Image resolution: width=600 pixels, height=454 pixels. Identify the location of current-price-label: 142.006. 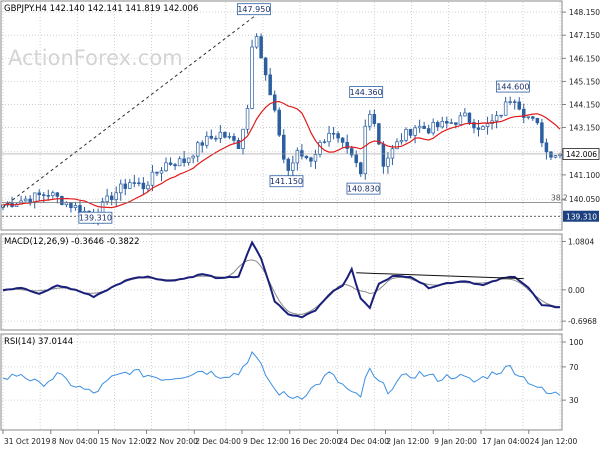
(581, 154).